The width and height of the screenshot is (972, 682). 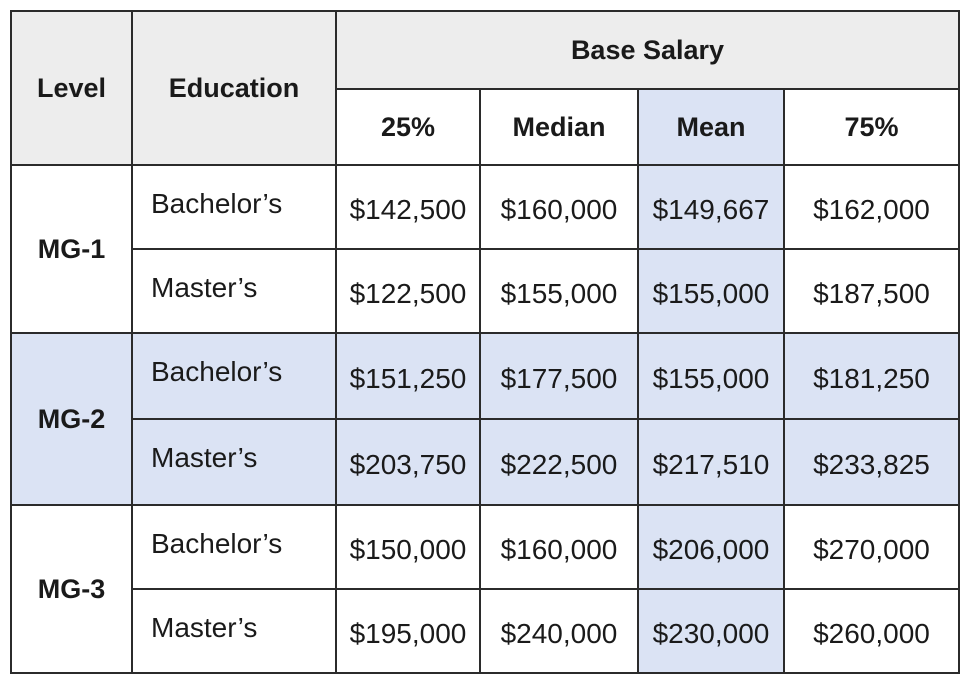 I want to click on level-cell: MG-1, so click(x=71, y=249).